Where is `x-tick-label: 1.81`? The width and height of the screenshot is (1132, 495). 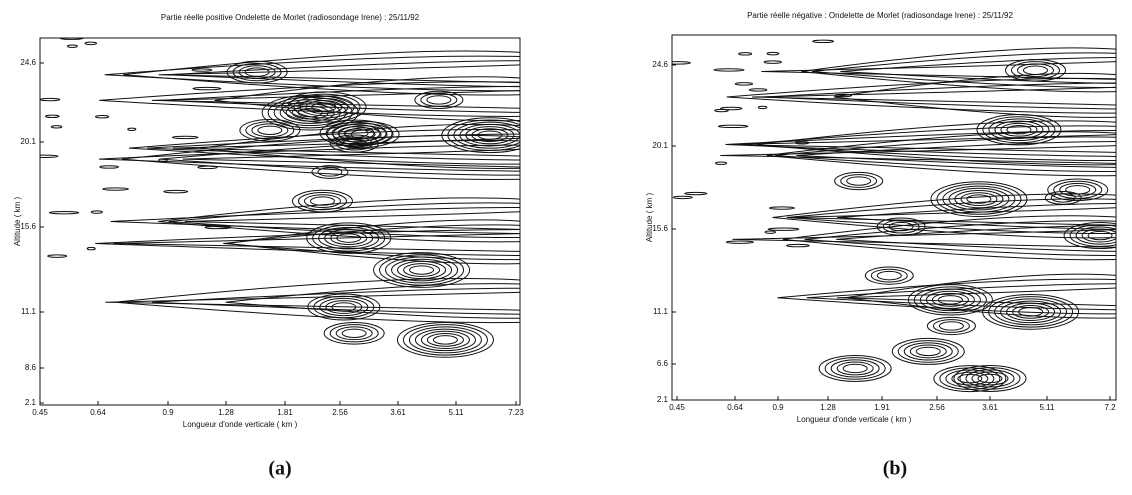
x-tick-label: 1.81 is located at coordinates (285, 412).